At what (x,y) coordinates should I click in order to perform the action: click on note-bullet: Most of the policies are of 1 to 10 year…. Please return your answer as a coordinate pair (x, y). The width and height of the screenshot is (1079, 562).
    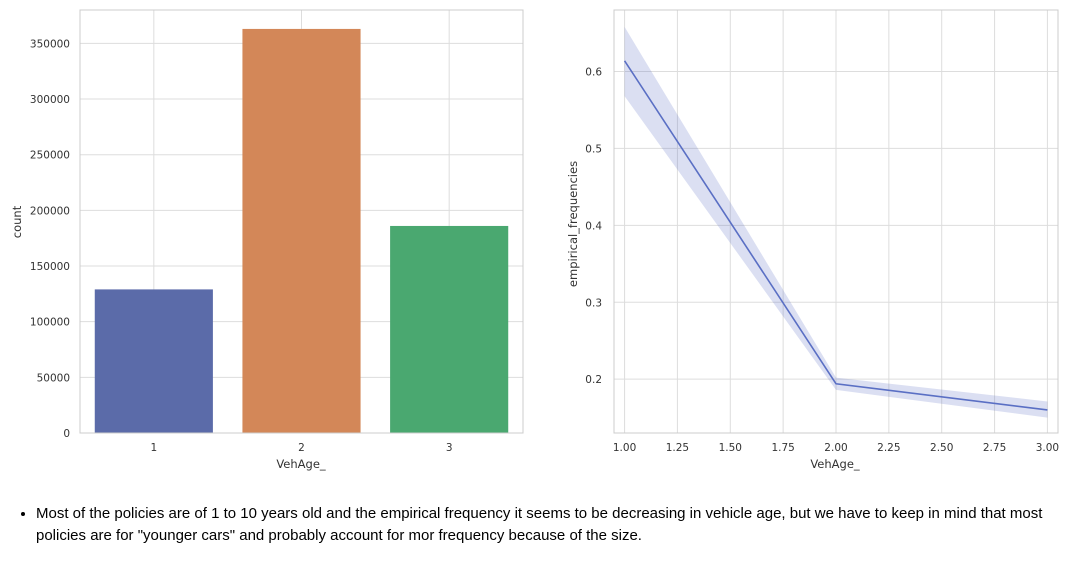
    Looking at the image, I should click on (549, 525).